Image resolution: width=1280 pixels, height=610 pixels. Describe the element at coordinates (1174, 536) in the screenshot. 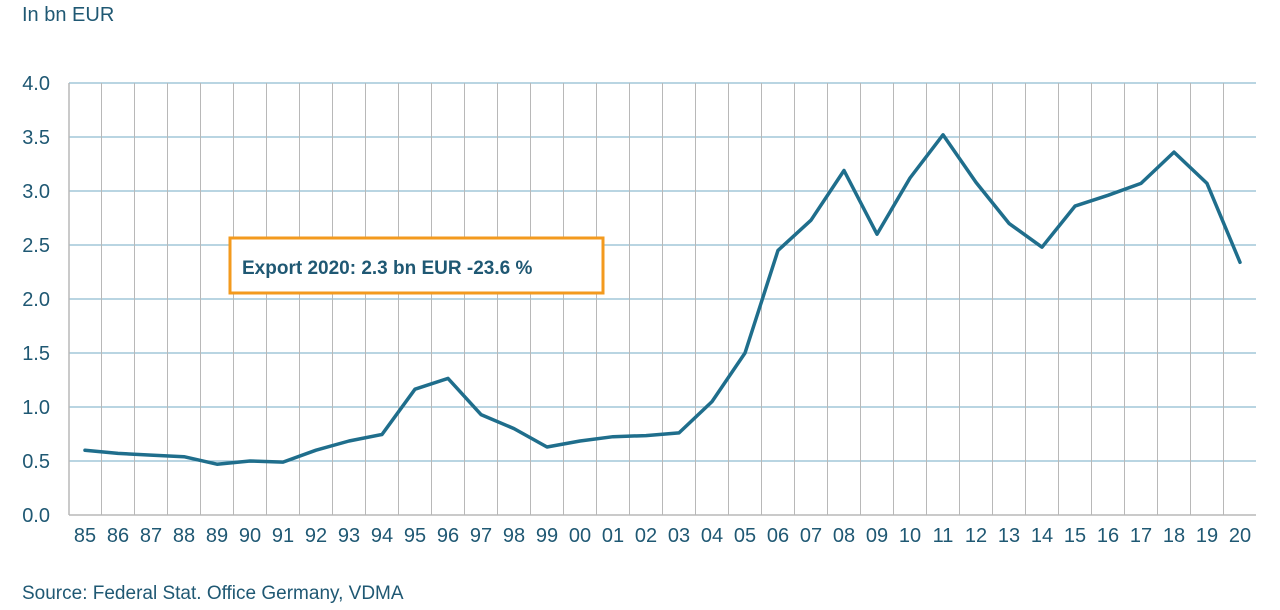

I see `x-tick-label: 18` at that location.